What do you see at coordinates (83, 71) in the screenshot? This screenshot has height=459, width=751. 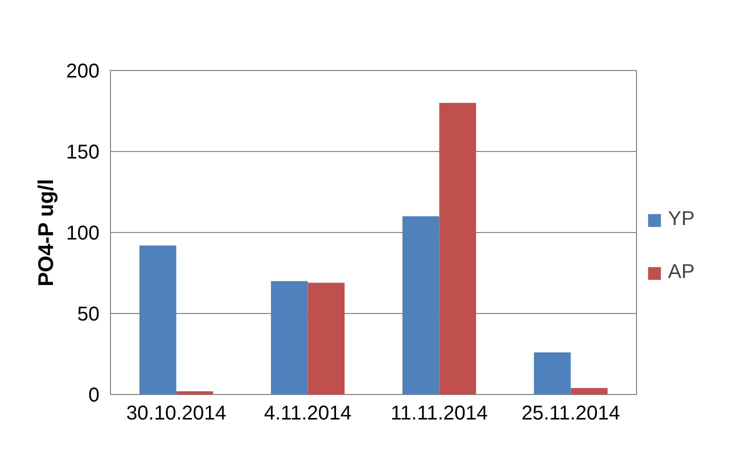 I see `y-tick-label: 200` at bounding box center [83, 71].